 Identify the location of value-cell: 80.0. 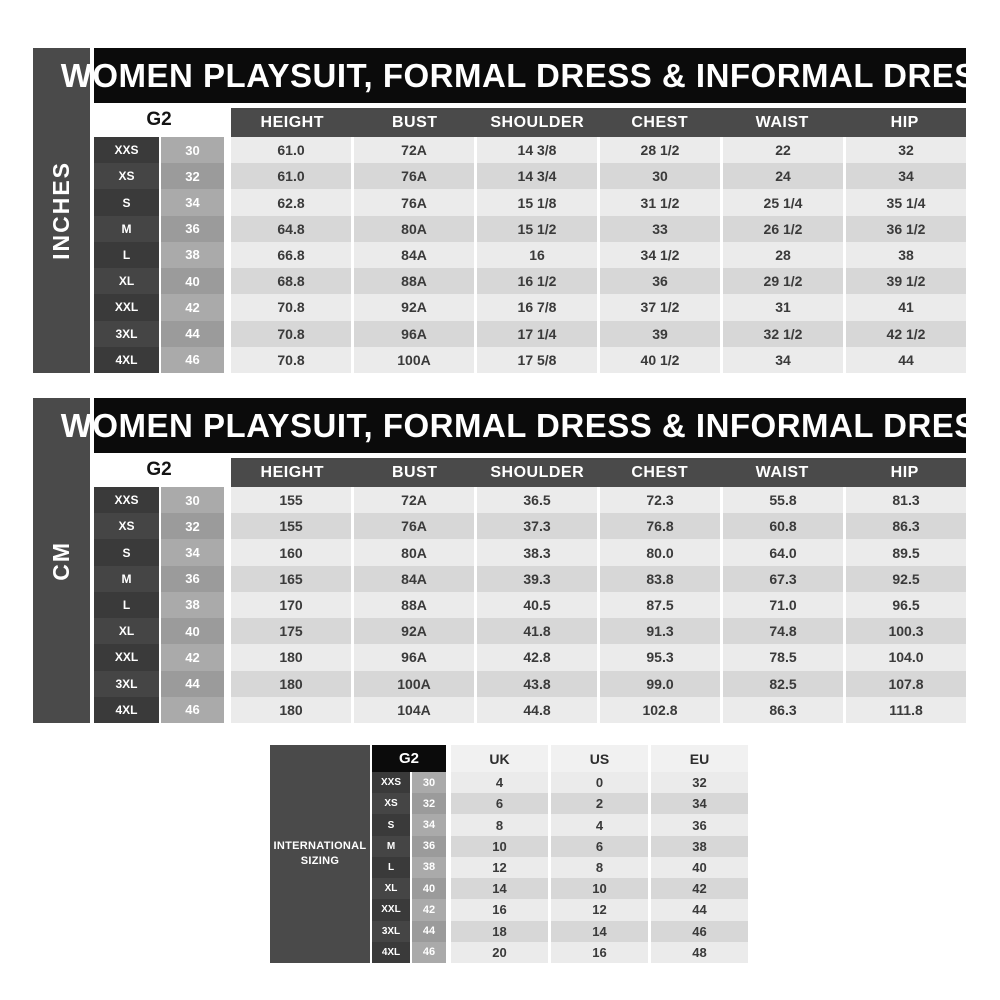
(660, 552).